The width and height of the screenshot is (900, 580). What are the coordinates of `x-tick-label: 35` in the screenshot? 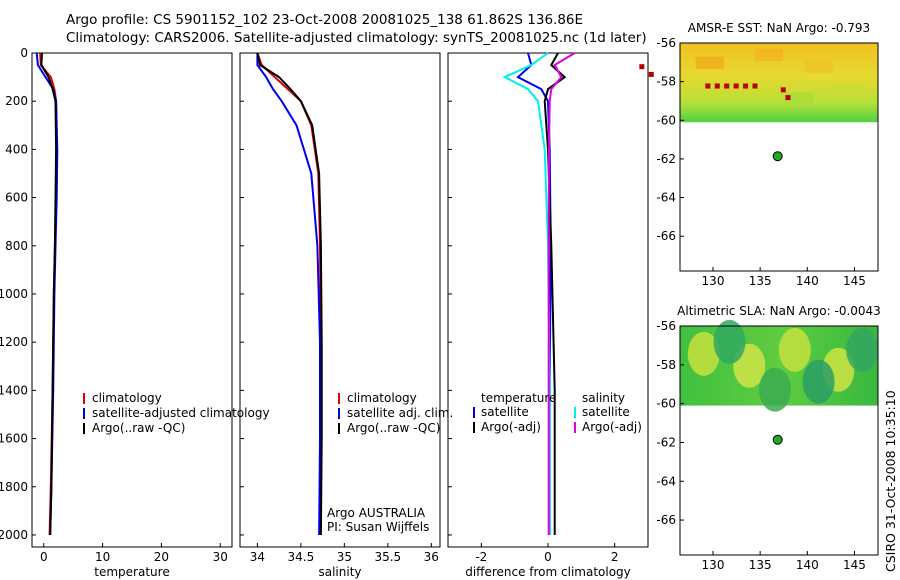 It's located at (344, 557).